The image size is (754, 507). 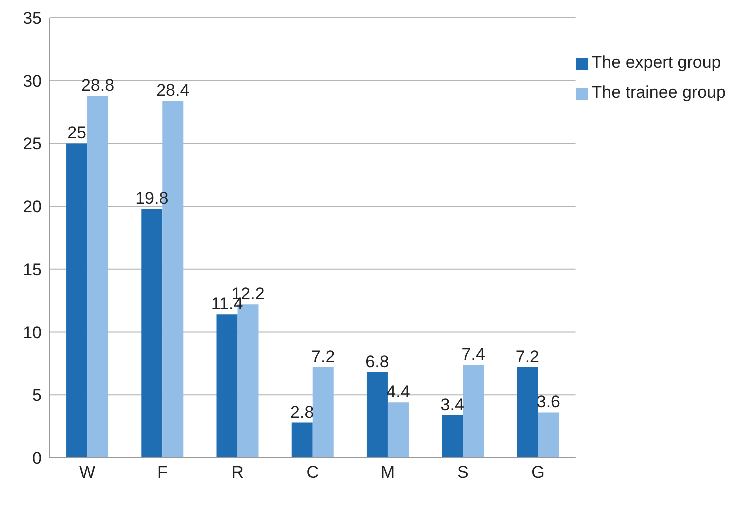 What do you see at coordinates (88, 472) in the screenshot?
I see `x-tick-label: W` at bounding box center [88, 472].